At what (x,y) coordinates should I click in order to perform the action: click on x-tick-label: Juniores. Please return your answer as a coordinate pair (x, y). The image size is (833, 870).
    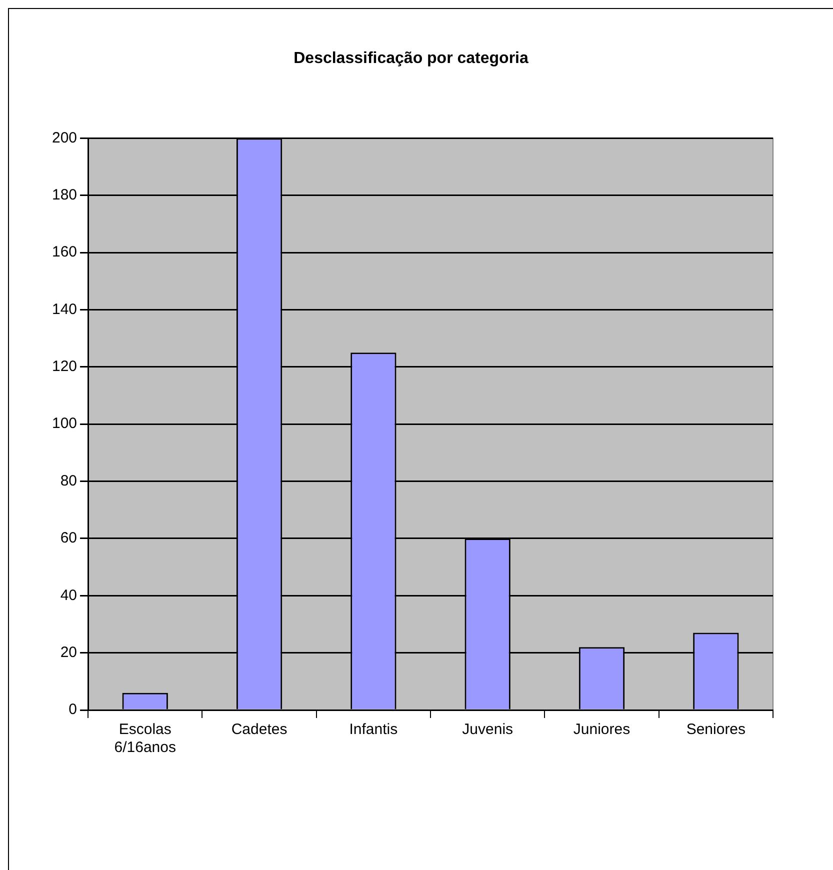
    Looking at the image, I should click on (601, 729).